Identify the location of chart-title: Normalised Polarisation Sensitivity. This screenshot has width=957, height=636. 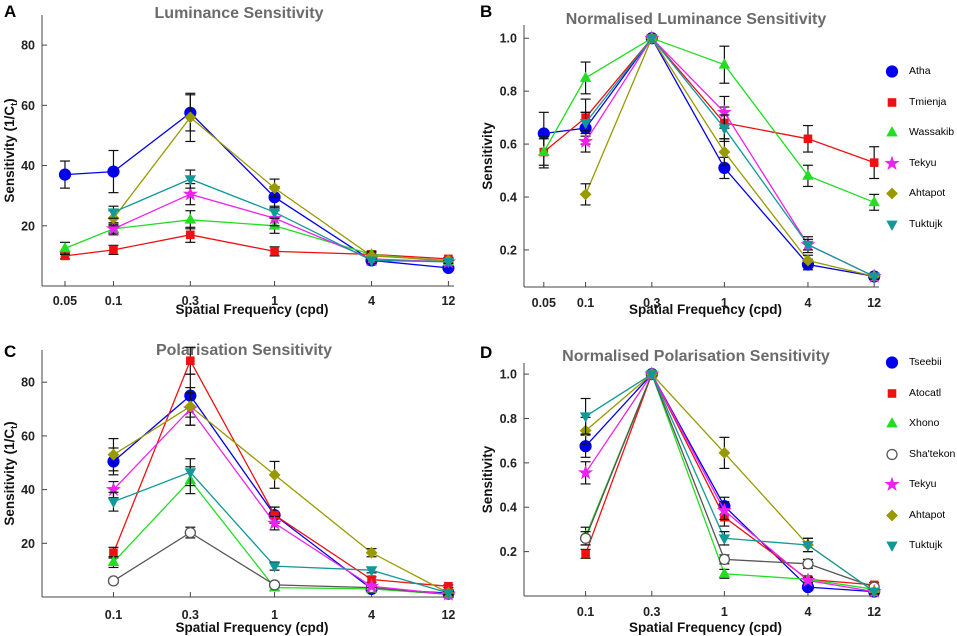
(696, 356).